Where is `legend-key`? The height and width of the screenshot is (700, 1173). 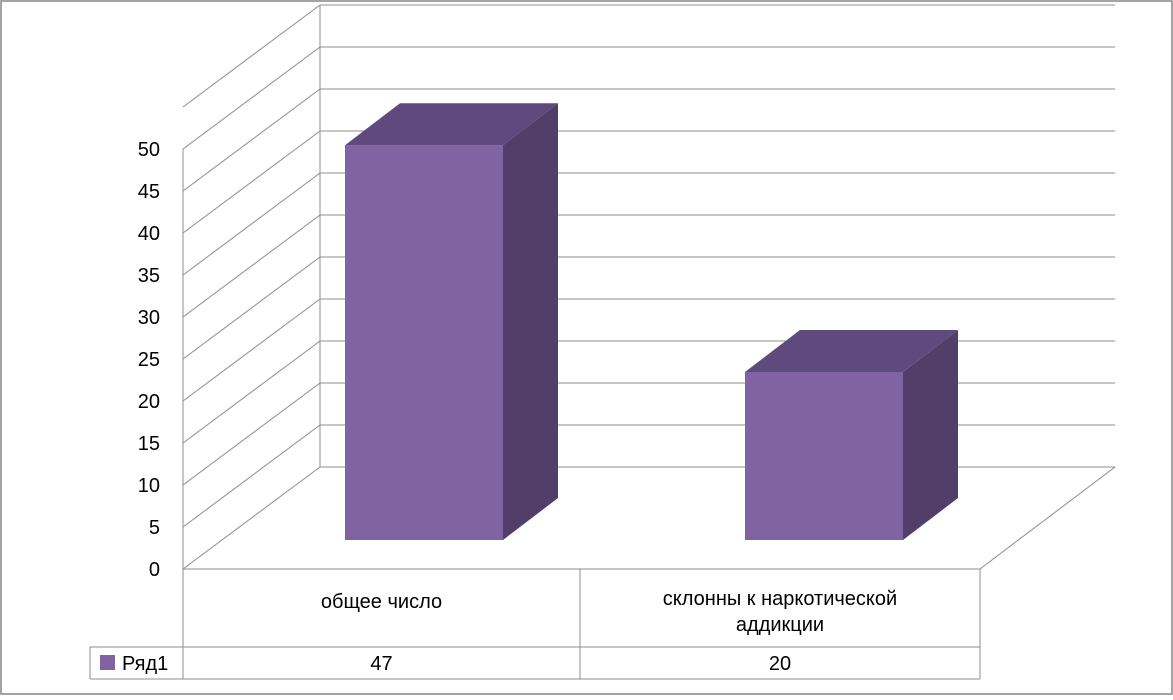 legend-key is located at coordinates (107, 662).